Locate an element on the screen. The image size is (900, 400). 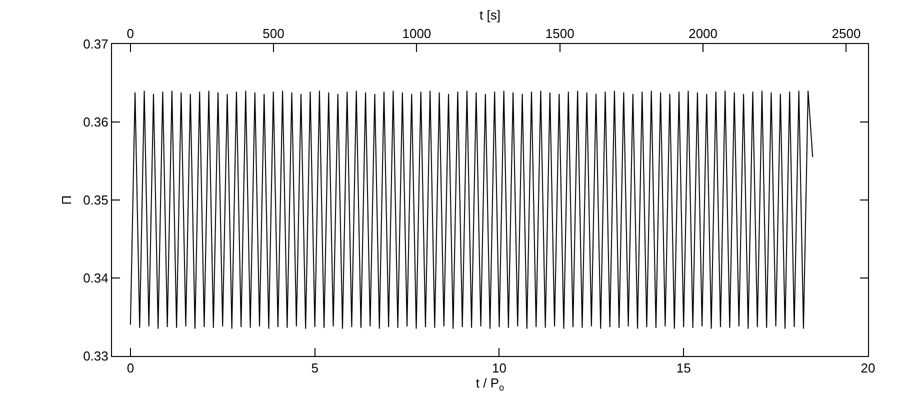
y-tick-label: 0.36 is located at coordinates (95, 122).